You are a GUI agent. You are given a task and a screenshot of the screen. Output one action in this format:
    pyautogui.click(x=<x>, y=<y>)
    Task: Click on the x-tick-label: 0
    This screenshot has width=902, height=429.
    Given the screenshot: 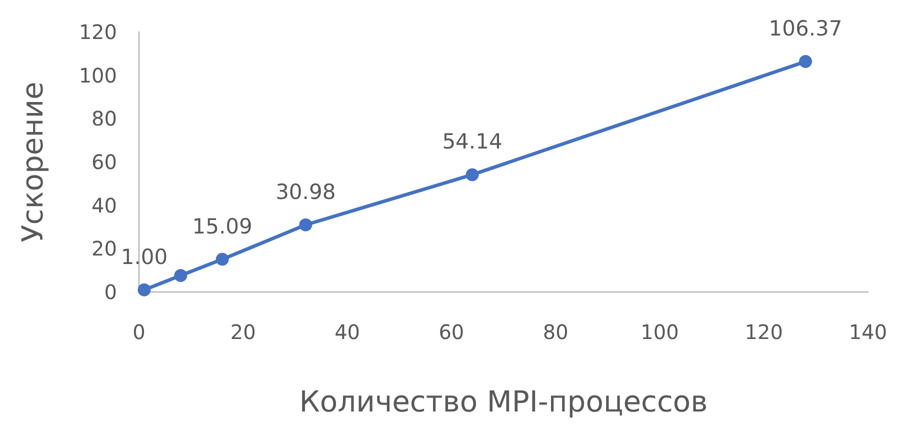 What is the action you would take?
    pyautogui.click(x=139, y=332)
    